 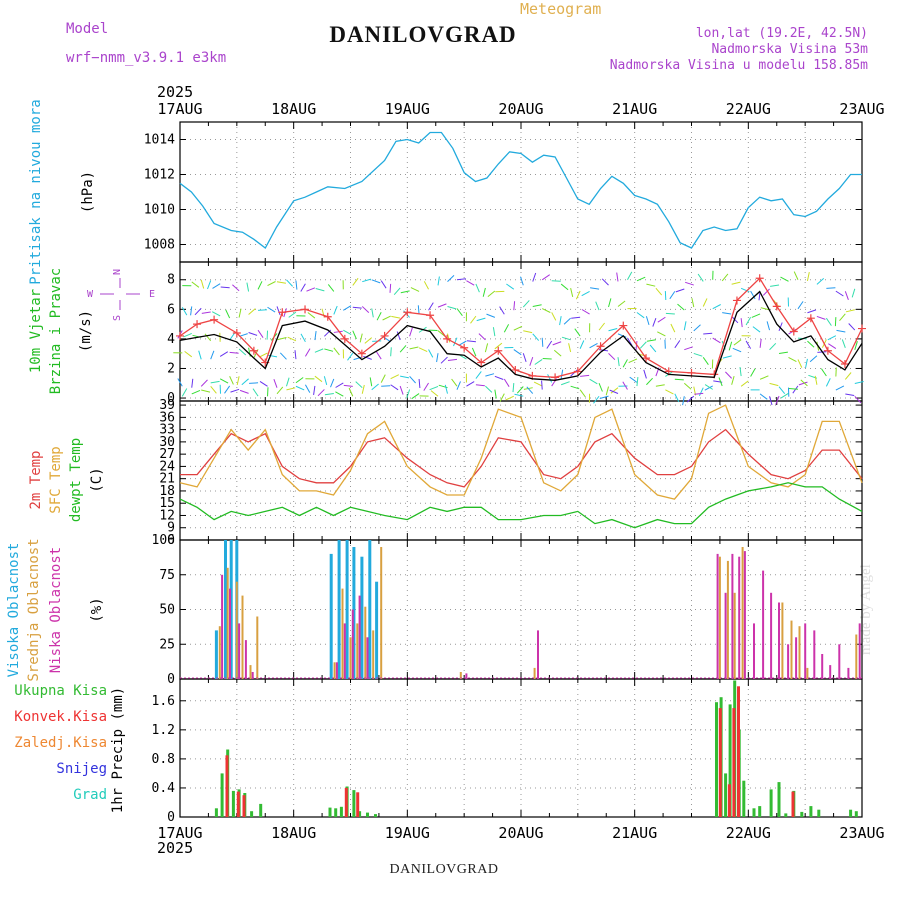 I want to click on model-altitude-info: Nadmorska Visina u modelu 158.85m, so click(x=738, y=65).